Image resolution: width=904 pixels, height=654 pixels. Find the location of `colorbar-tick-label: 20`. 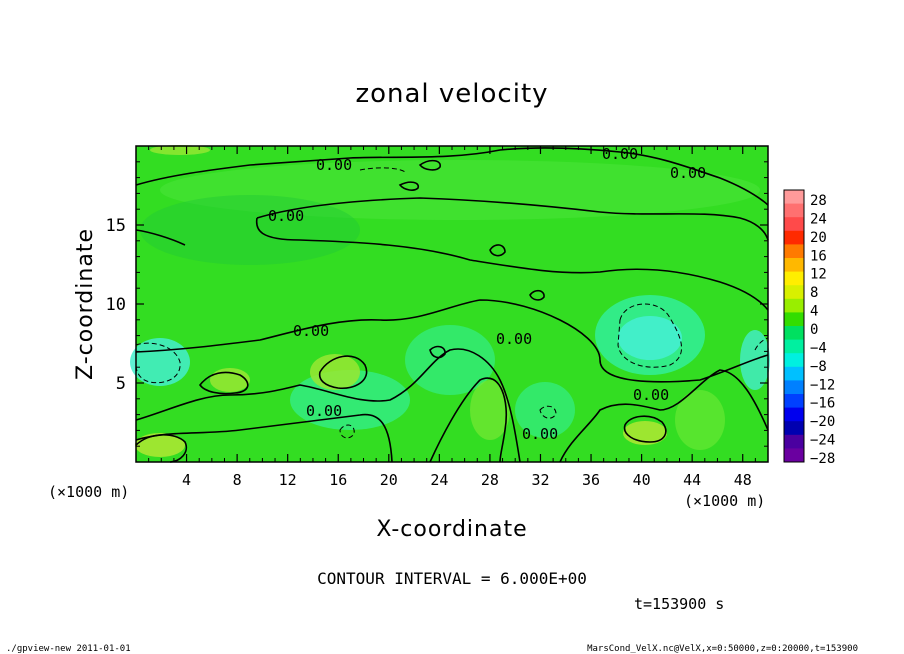

colorbar-tick-label: 20 is located at coordinates (818, 238).